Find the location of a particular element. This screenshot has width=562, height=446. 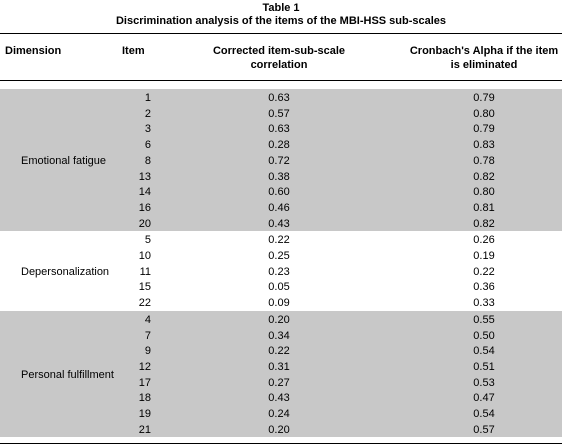

dimension-label: Personal fulfillment is located at coordinates (67, 374).